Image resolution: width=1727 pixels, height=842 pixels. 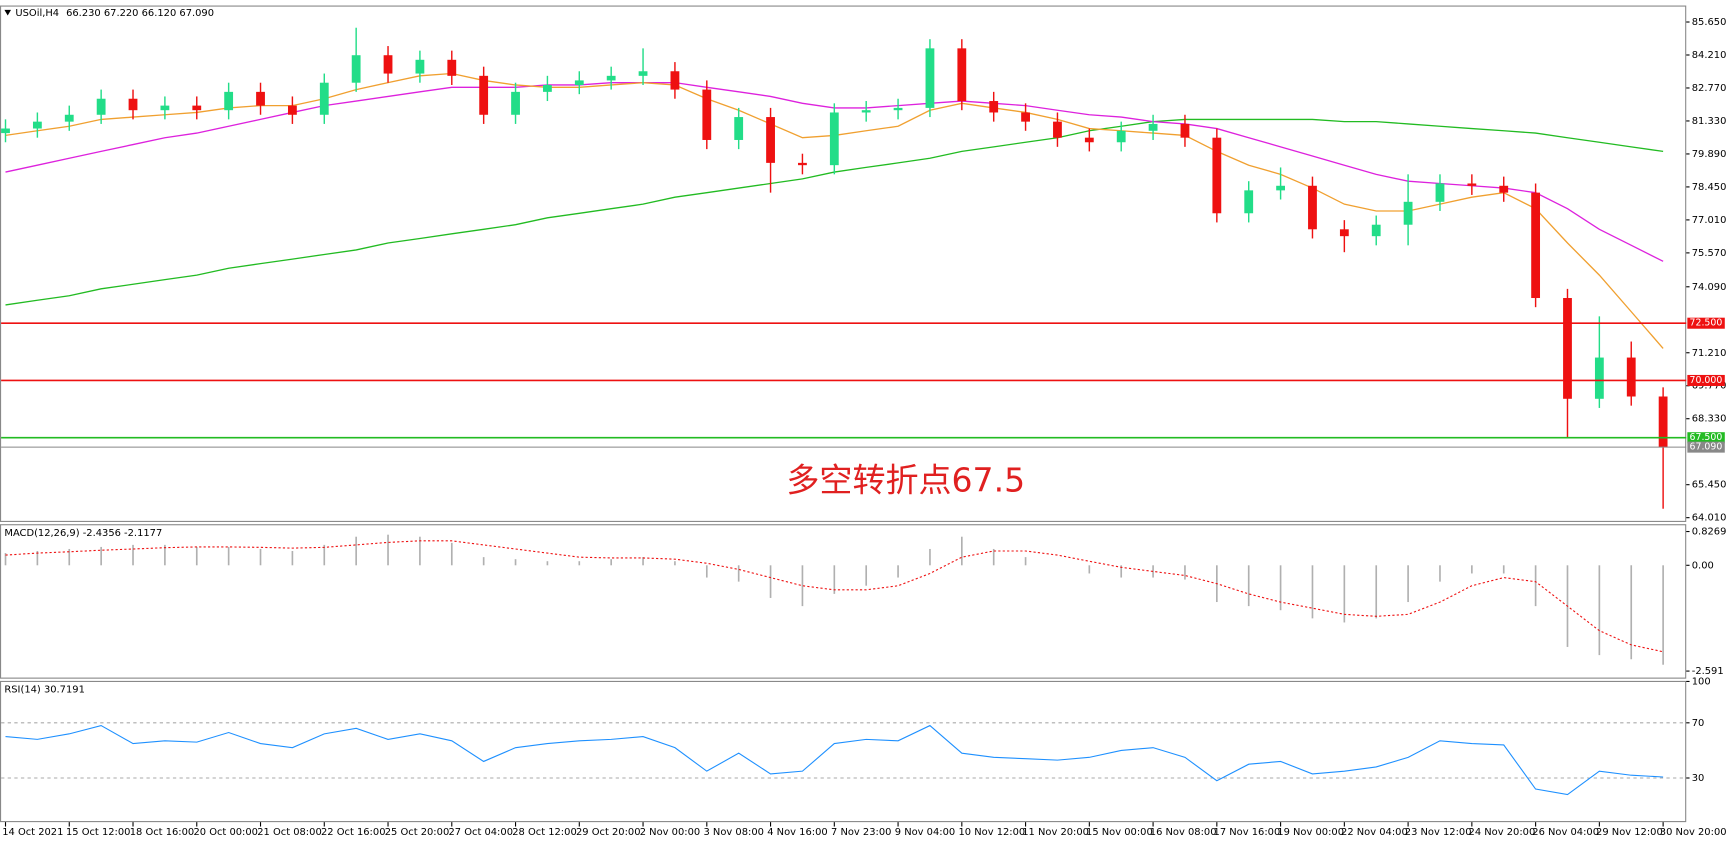 I want to click on x-tick-label: 27 Oct 04:00, so click(x=480, y=832).